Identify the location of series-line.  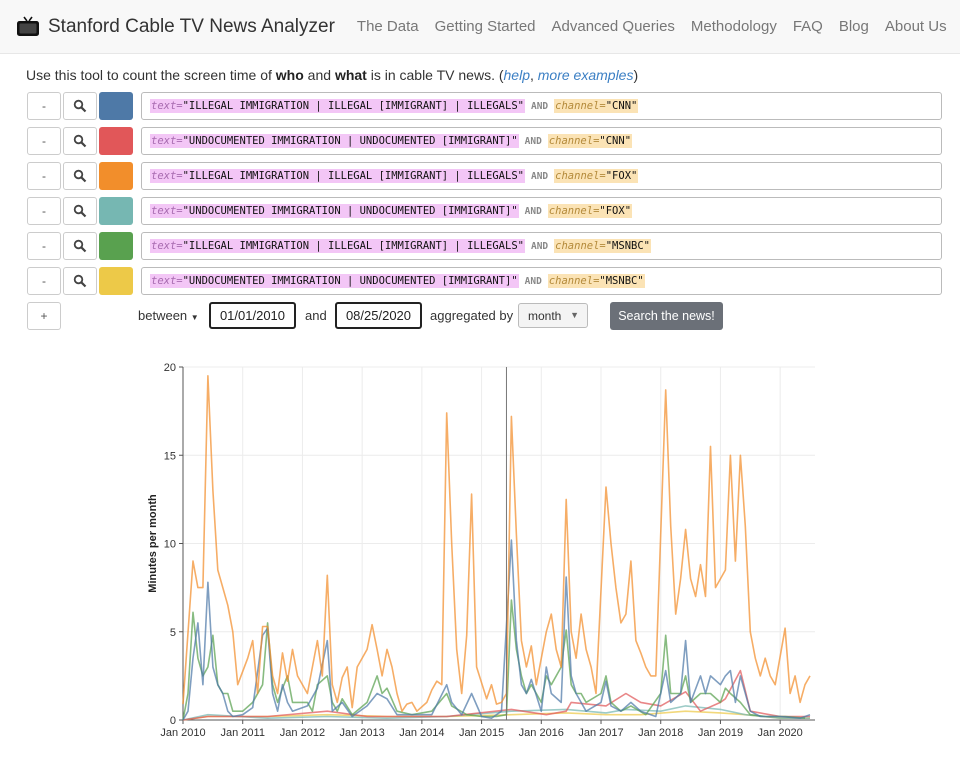
(494, 660).